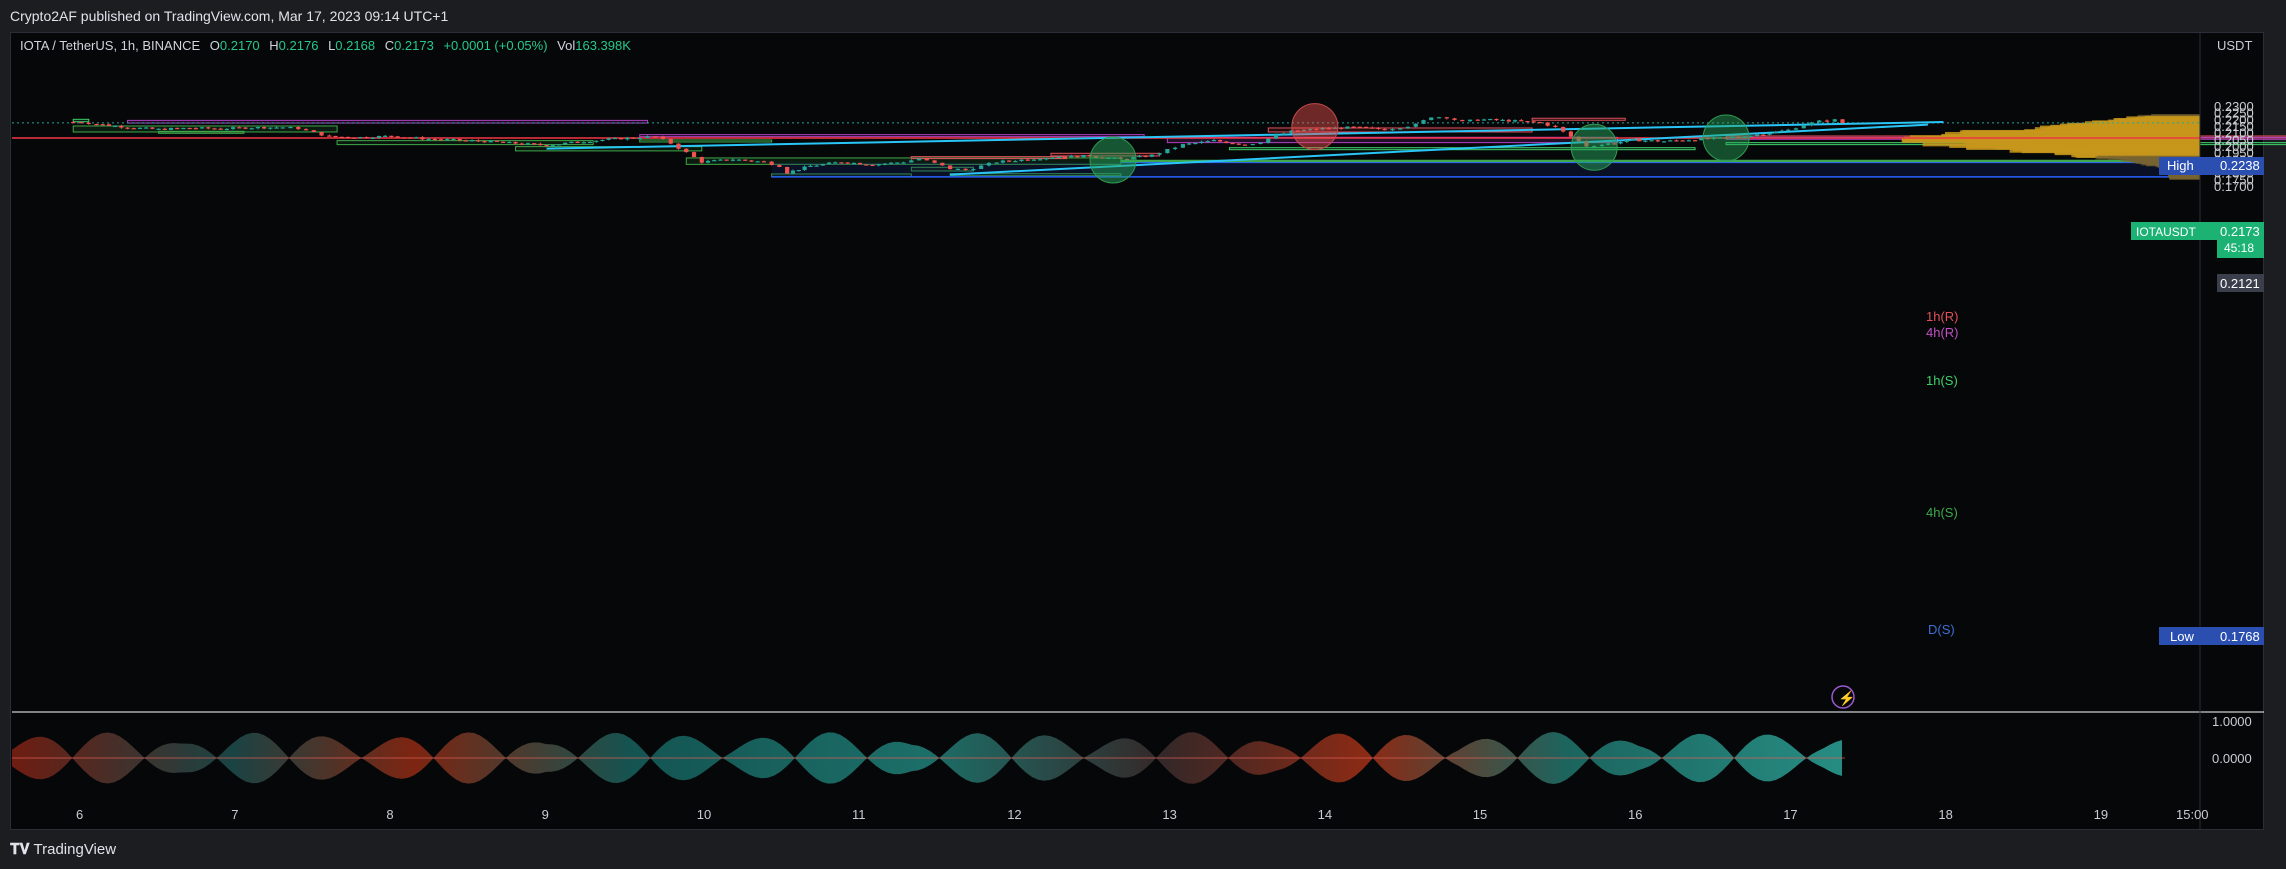  Describe the element at coordinates (1843, 697) in the screenshot. I see `lightning-icon` at that location.